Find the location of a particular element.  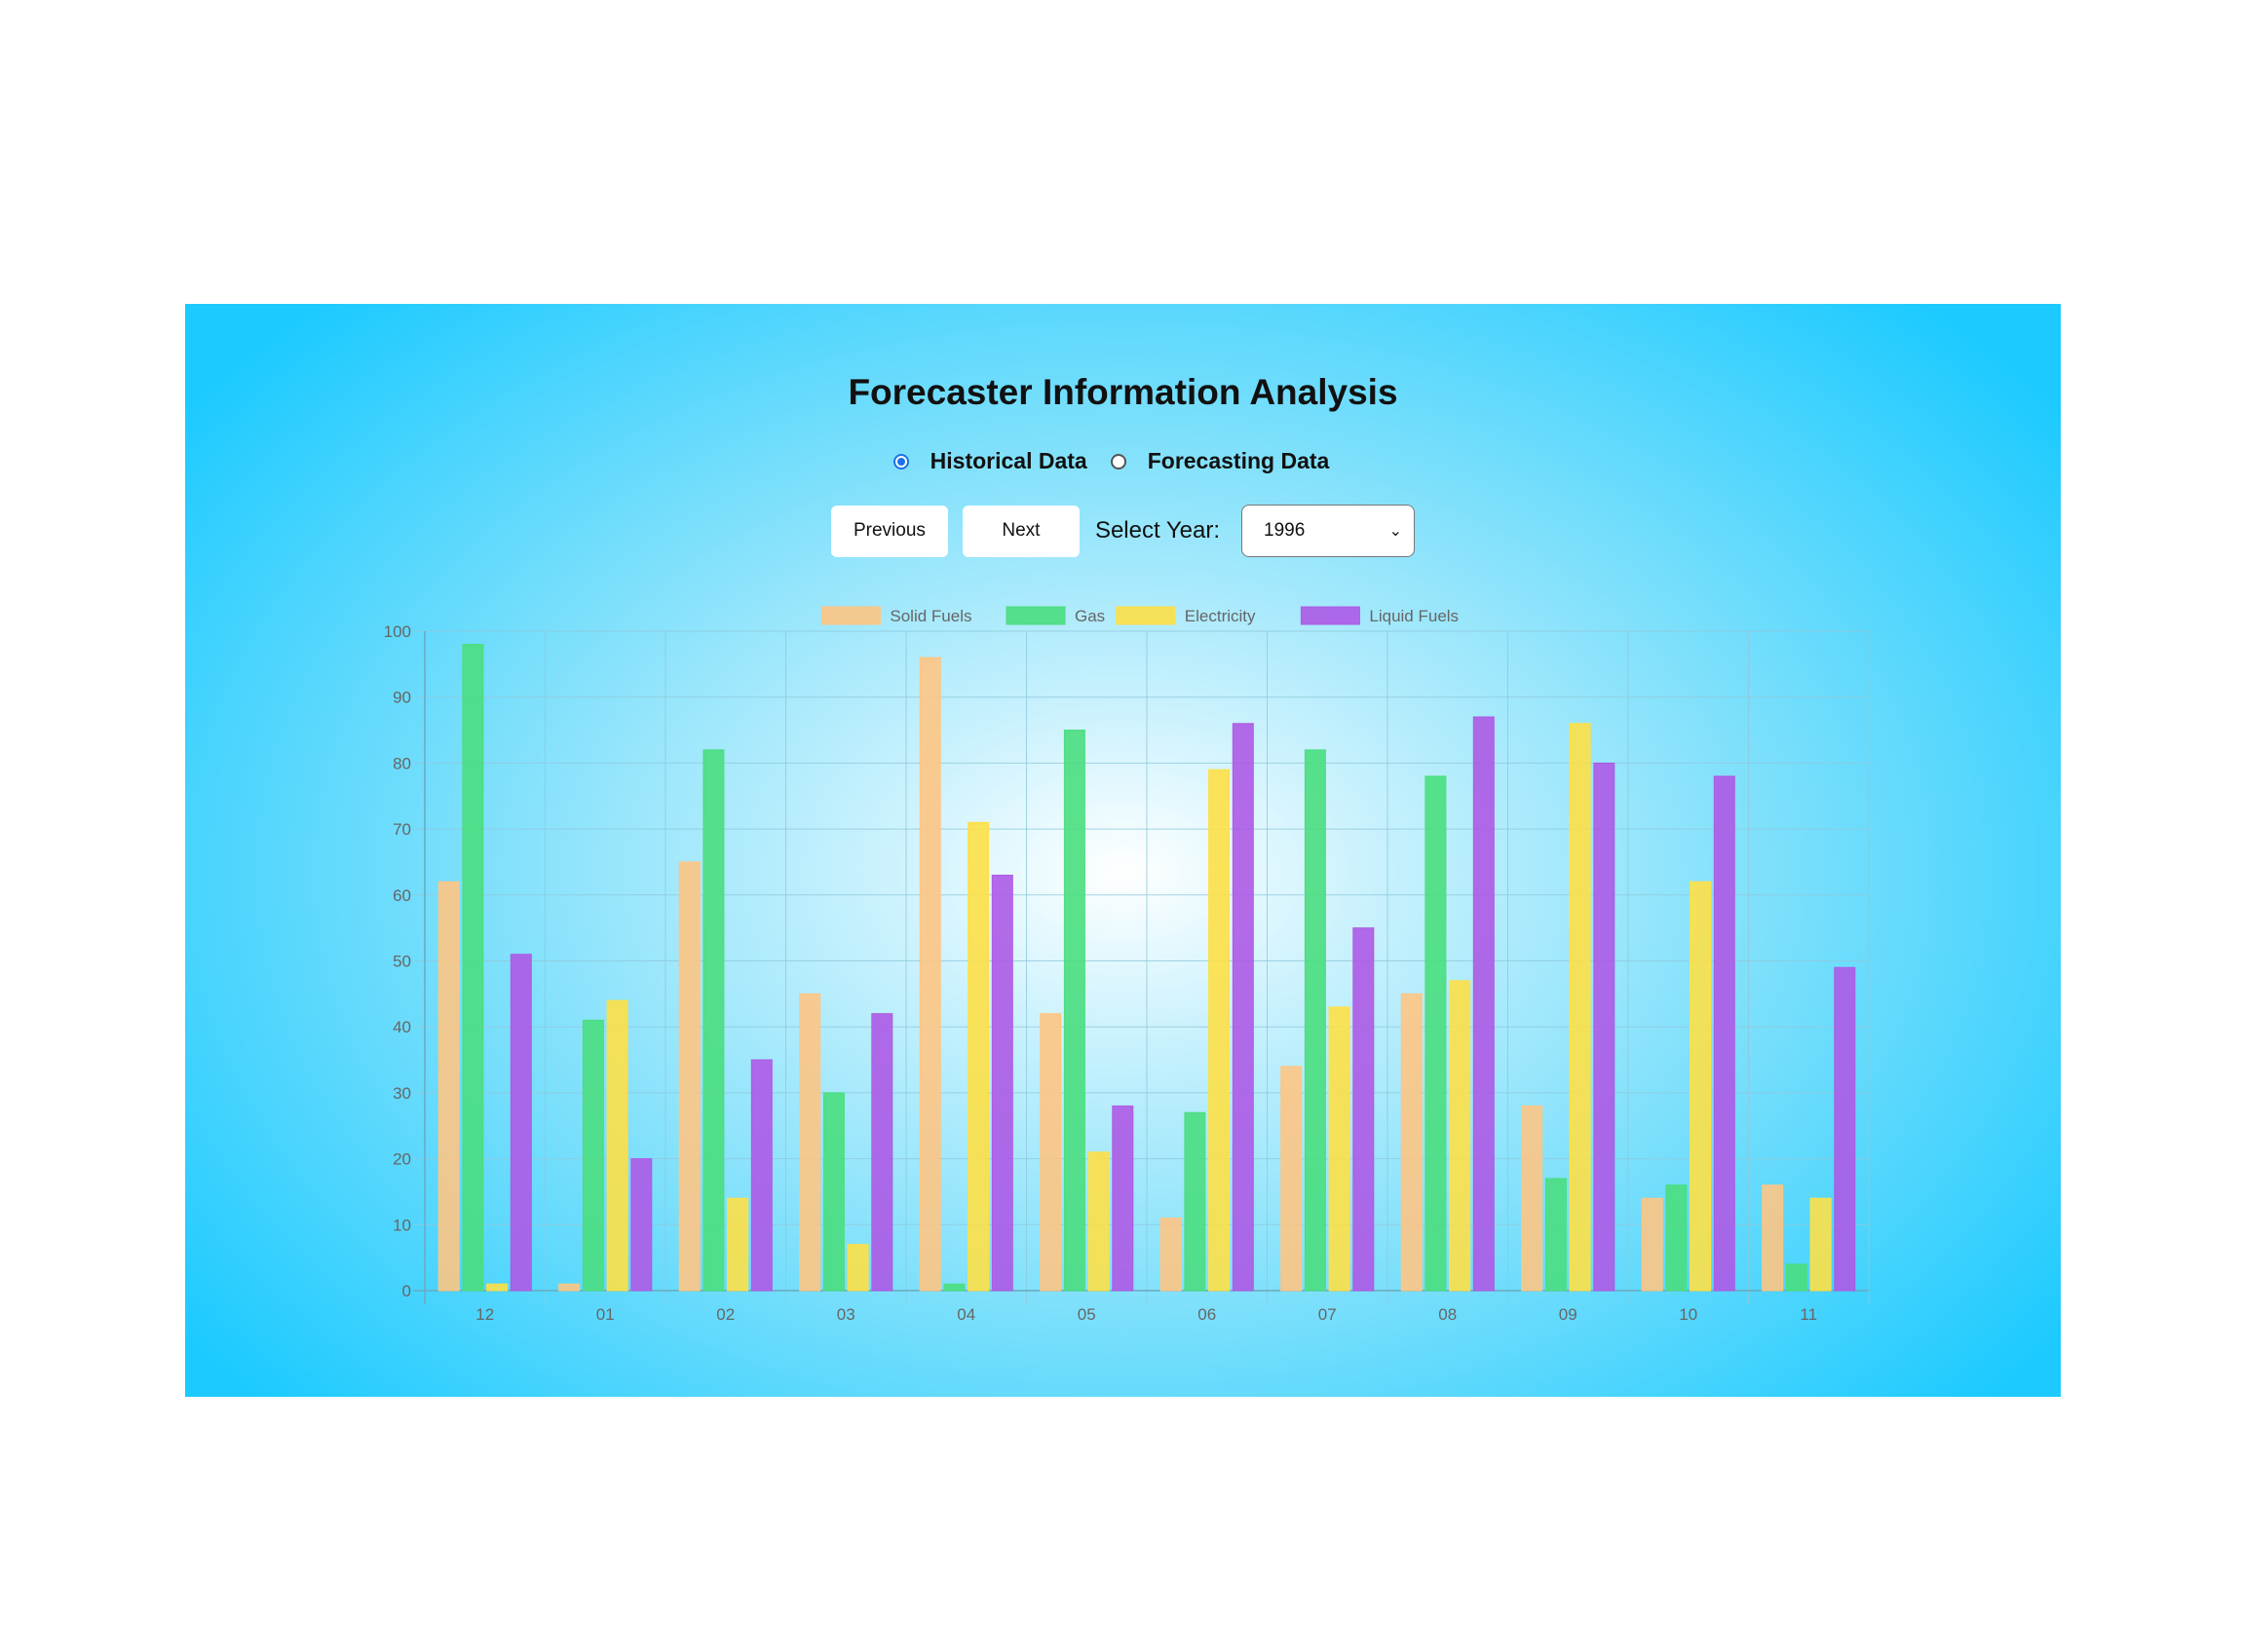

x-tick-label: 02 is located at coordinates (725, 1314).